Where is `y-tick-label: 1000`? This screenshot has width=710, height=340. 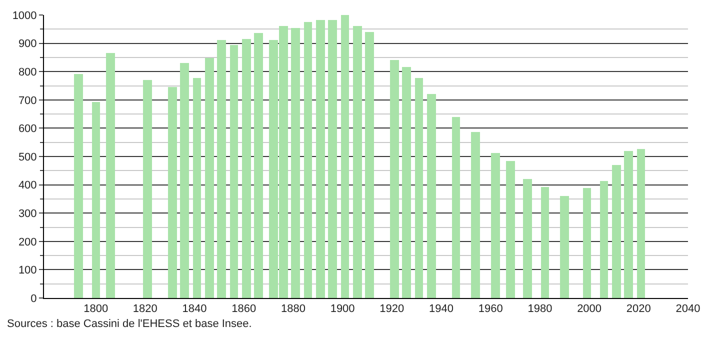 y-tick-label: 1000 is located at coordinates (24, 16).